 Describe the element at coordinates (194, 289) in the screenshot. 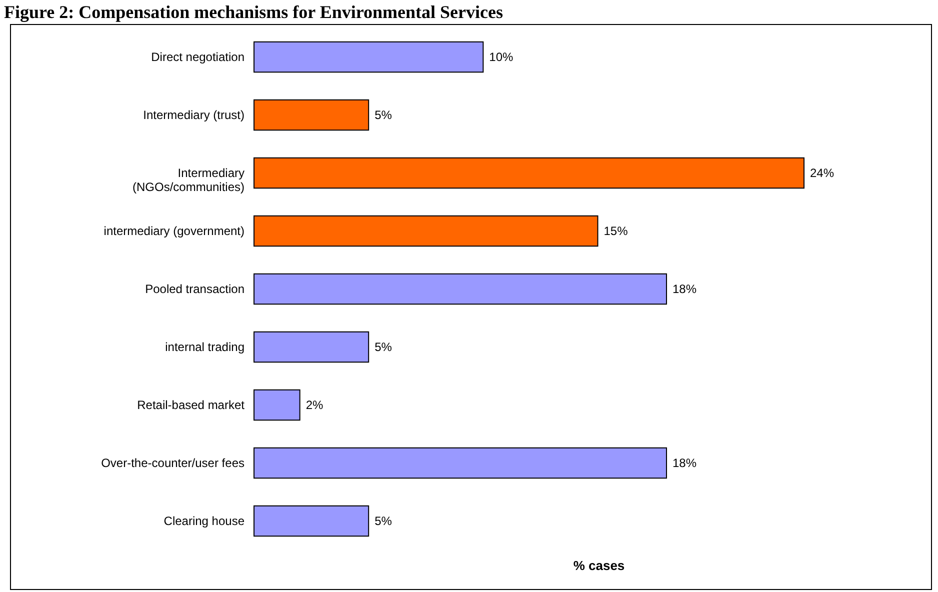

I see `y-tick-label: Pooled transaction` at that location.